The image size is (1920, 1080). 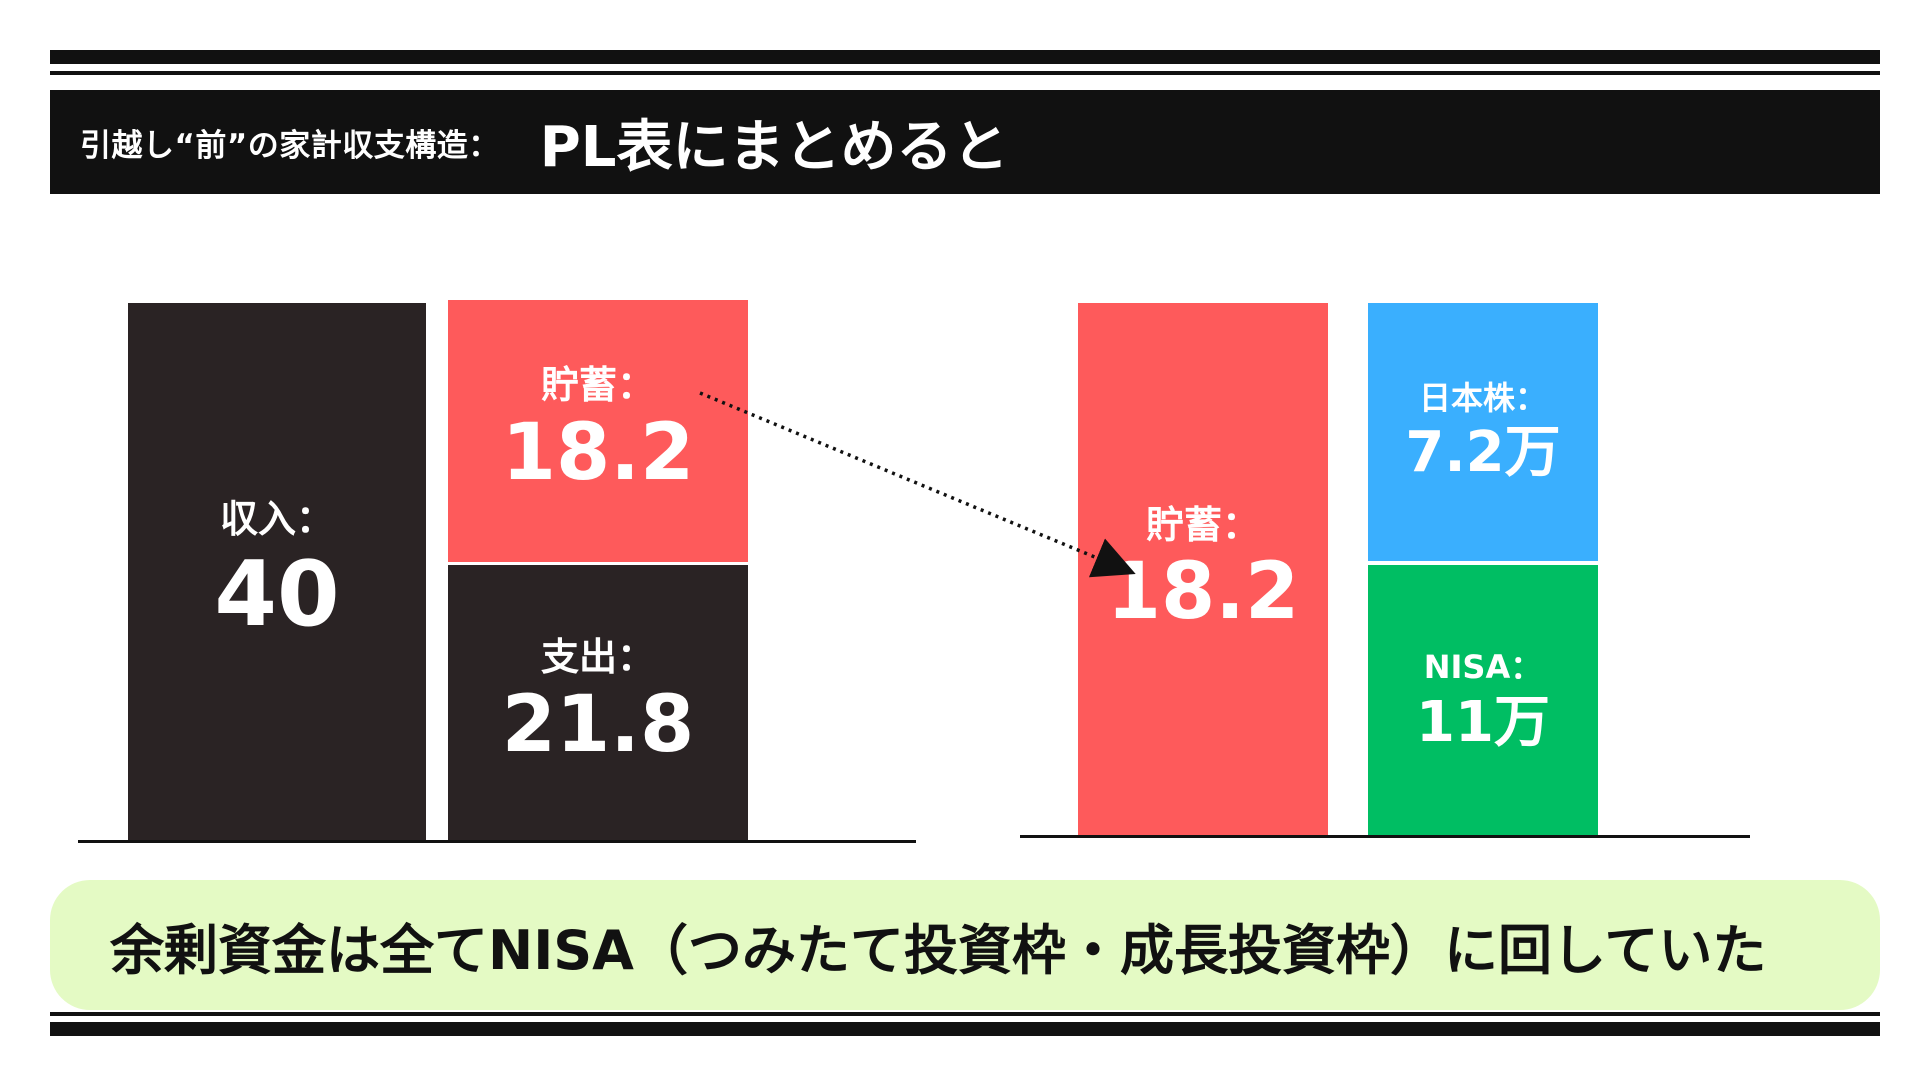 What do you see at coordinates (497, 841) in the screenshot?
I see `left-baseline` at bounding box center [497, 841].